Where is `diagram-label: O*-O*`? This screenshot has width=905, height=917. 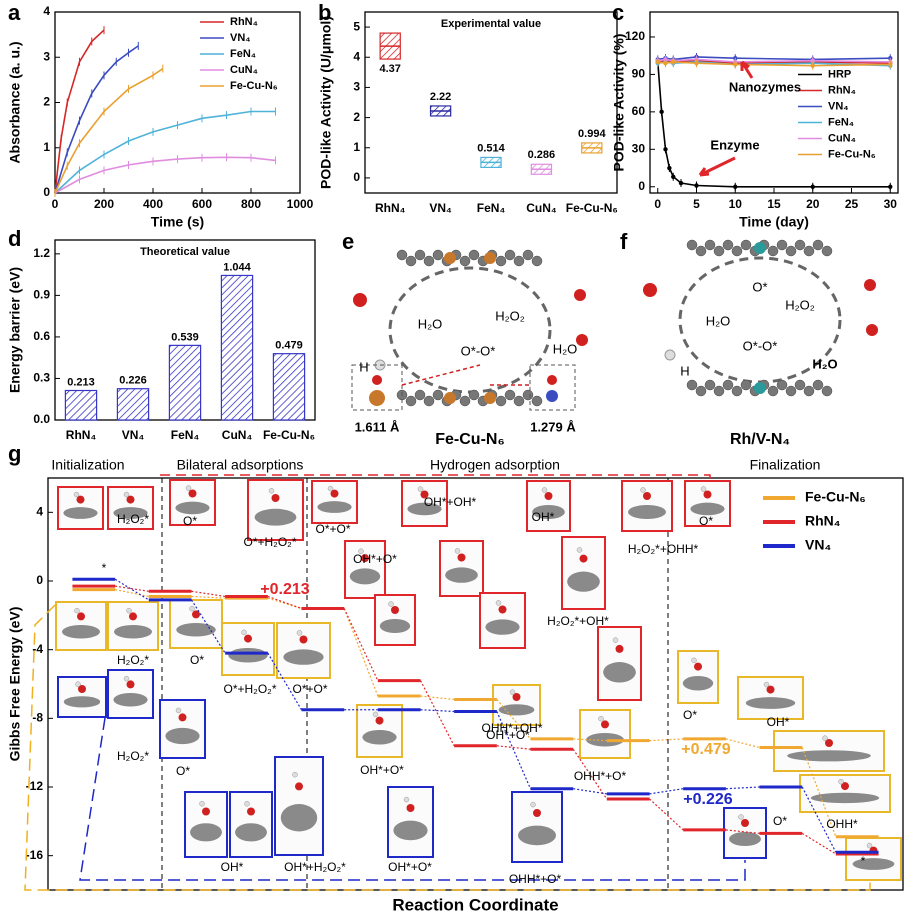 diagram-label: O*-O* is located at coordinates (478, 350).